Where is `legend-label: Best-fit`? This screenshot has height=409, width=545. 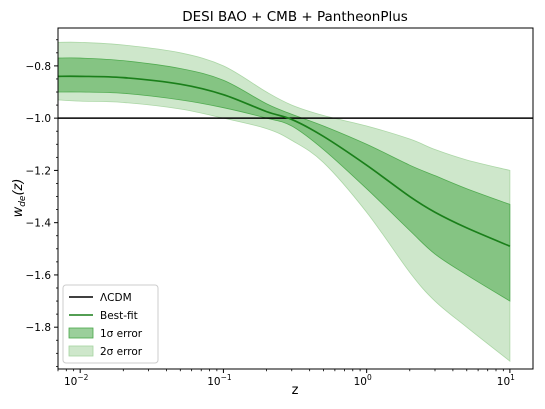 legend-label: Best-fit is located at coordinates (119, 316).